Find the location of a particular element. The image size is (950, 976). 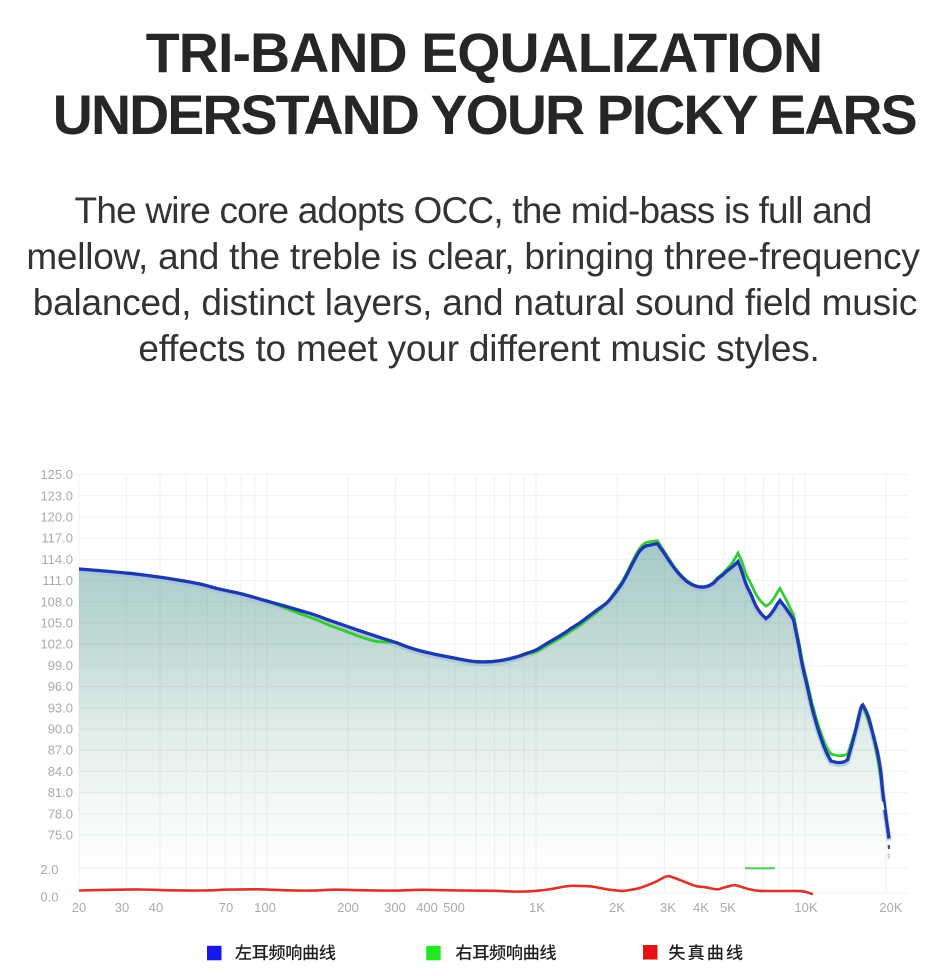

svg-text: 108.0 is located at coordinates (56, 601).